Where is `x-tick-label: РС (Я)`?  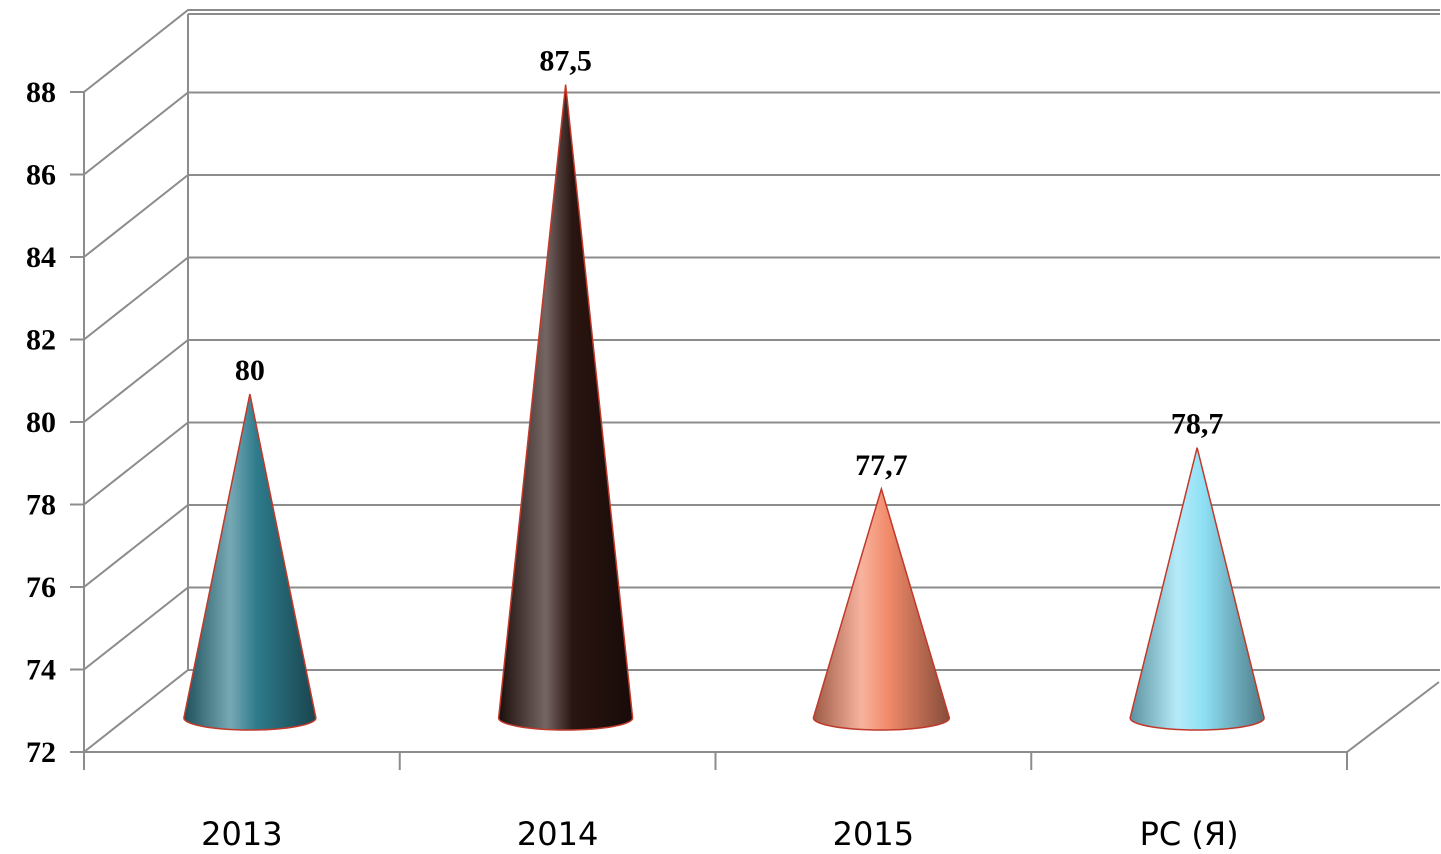 x-tick-label: РС (Я) is located at coordinates (1189, 834).